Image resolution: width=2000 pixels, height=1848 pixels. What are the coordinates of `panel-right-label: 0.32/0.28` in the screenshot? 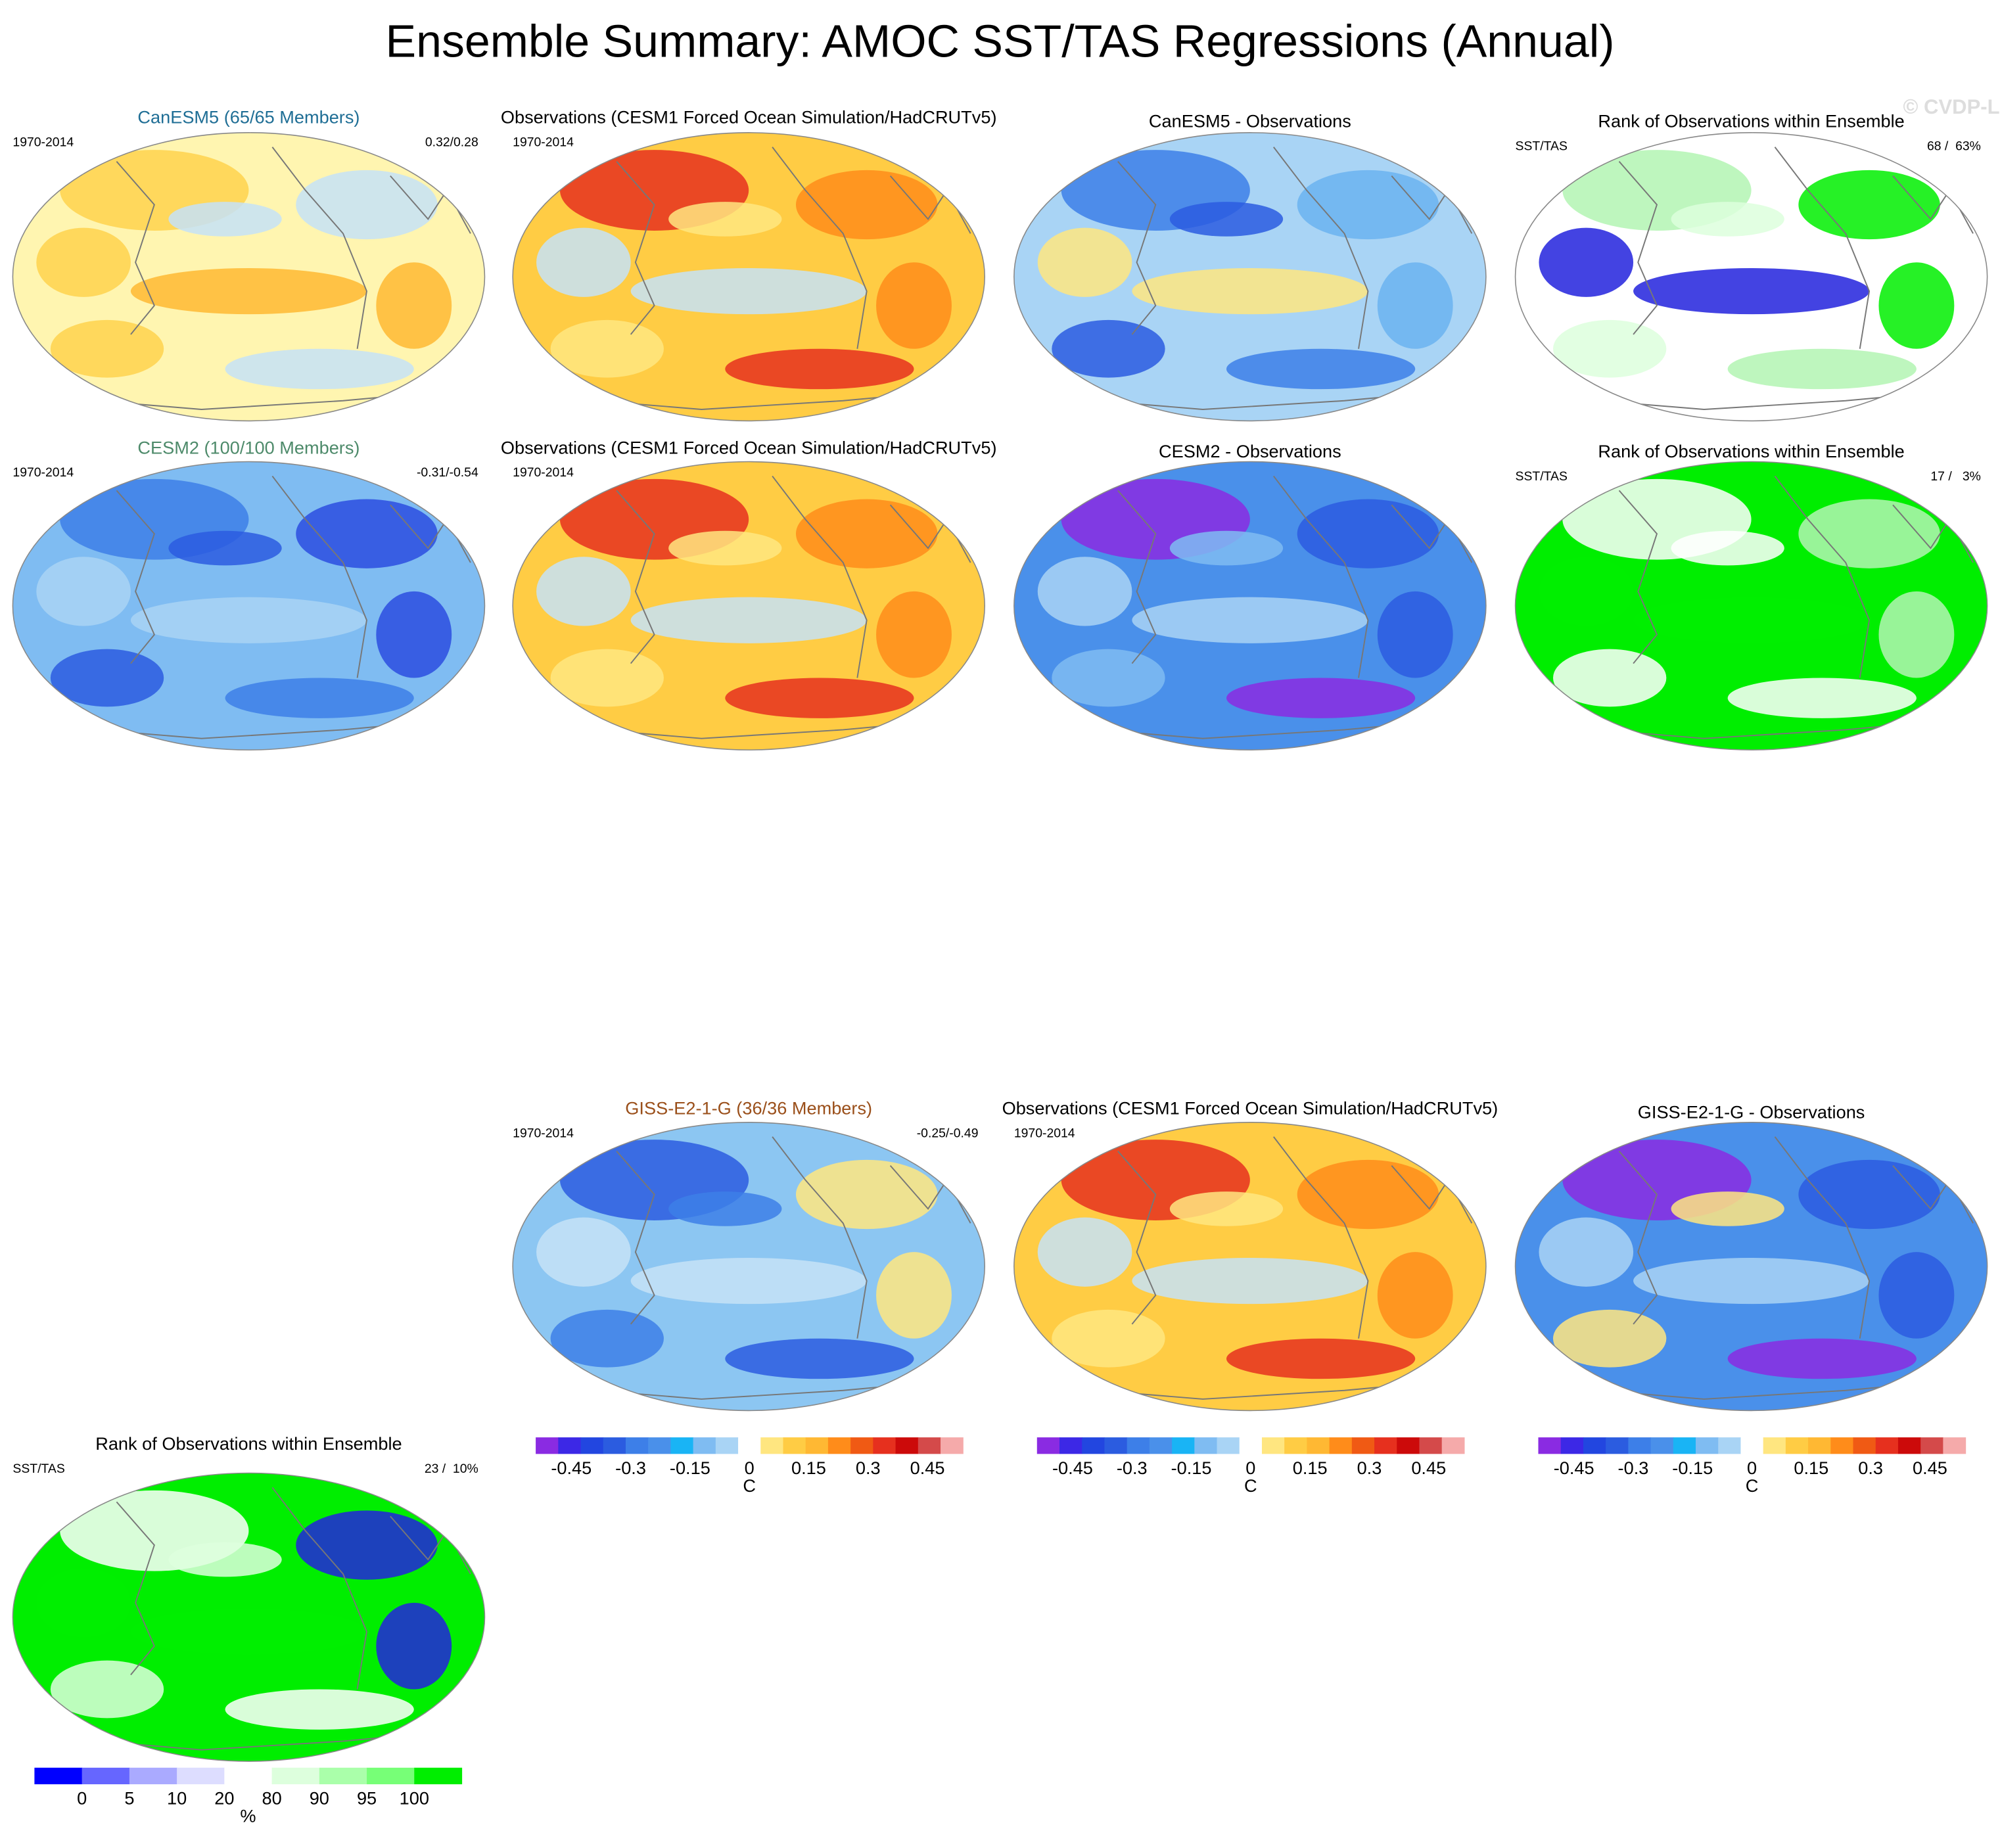 It's located at (451, 142).